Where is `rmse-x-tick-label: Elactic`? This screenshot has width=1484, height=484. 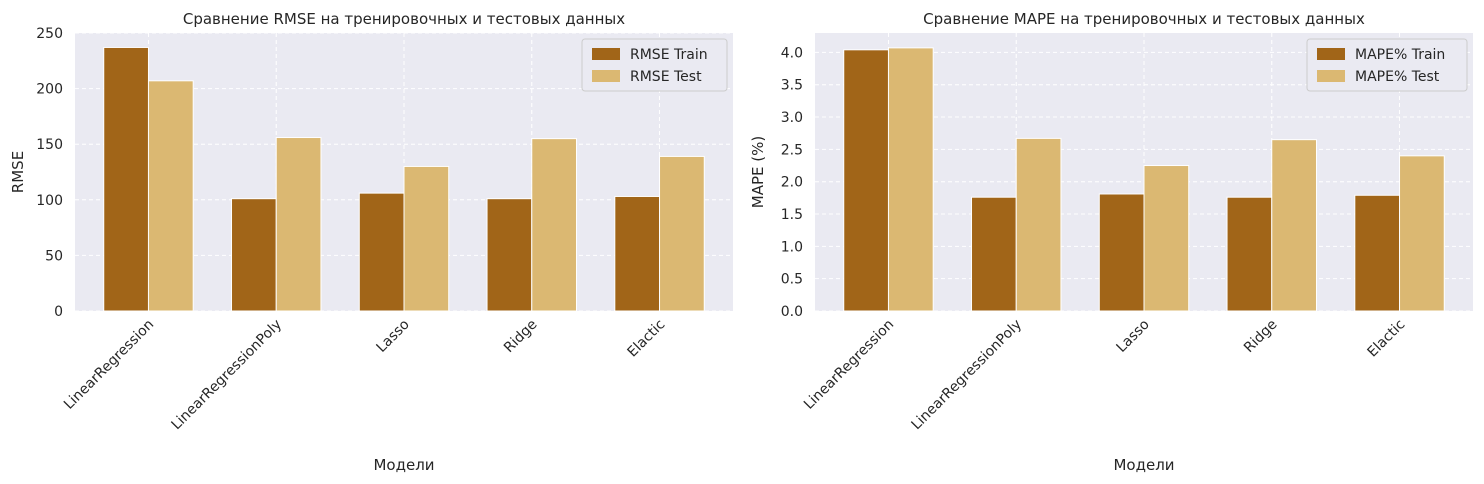 rmse-x-tick-label: Elactic is located at coordinates (646, 339).